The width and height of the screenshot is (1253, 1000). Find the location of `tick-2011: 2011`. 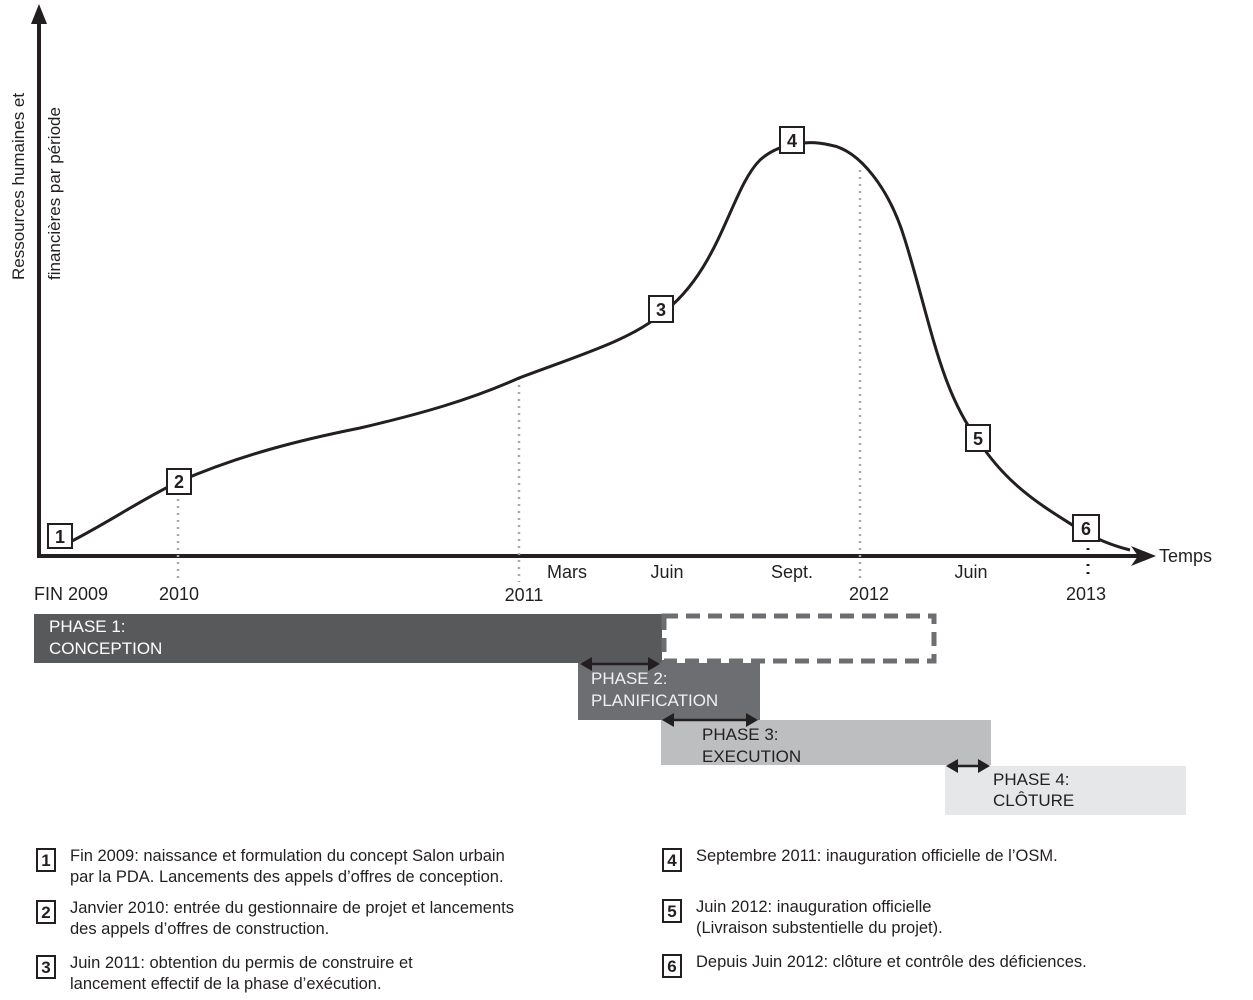

tick-2011: 2011 is located at coordinates (524, 595).